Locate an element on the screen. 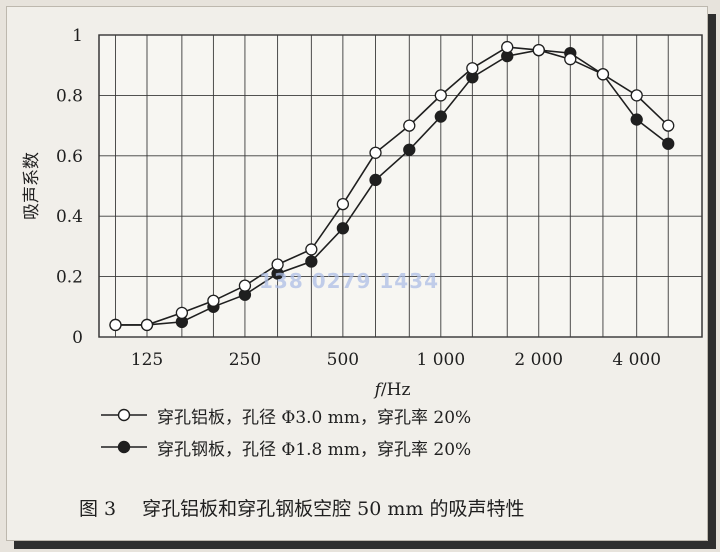 This screenshot has height=552, width=720. y-tick-label: 0 is located at coordinates (77, 338).